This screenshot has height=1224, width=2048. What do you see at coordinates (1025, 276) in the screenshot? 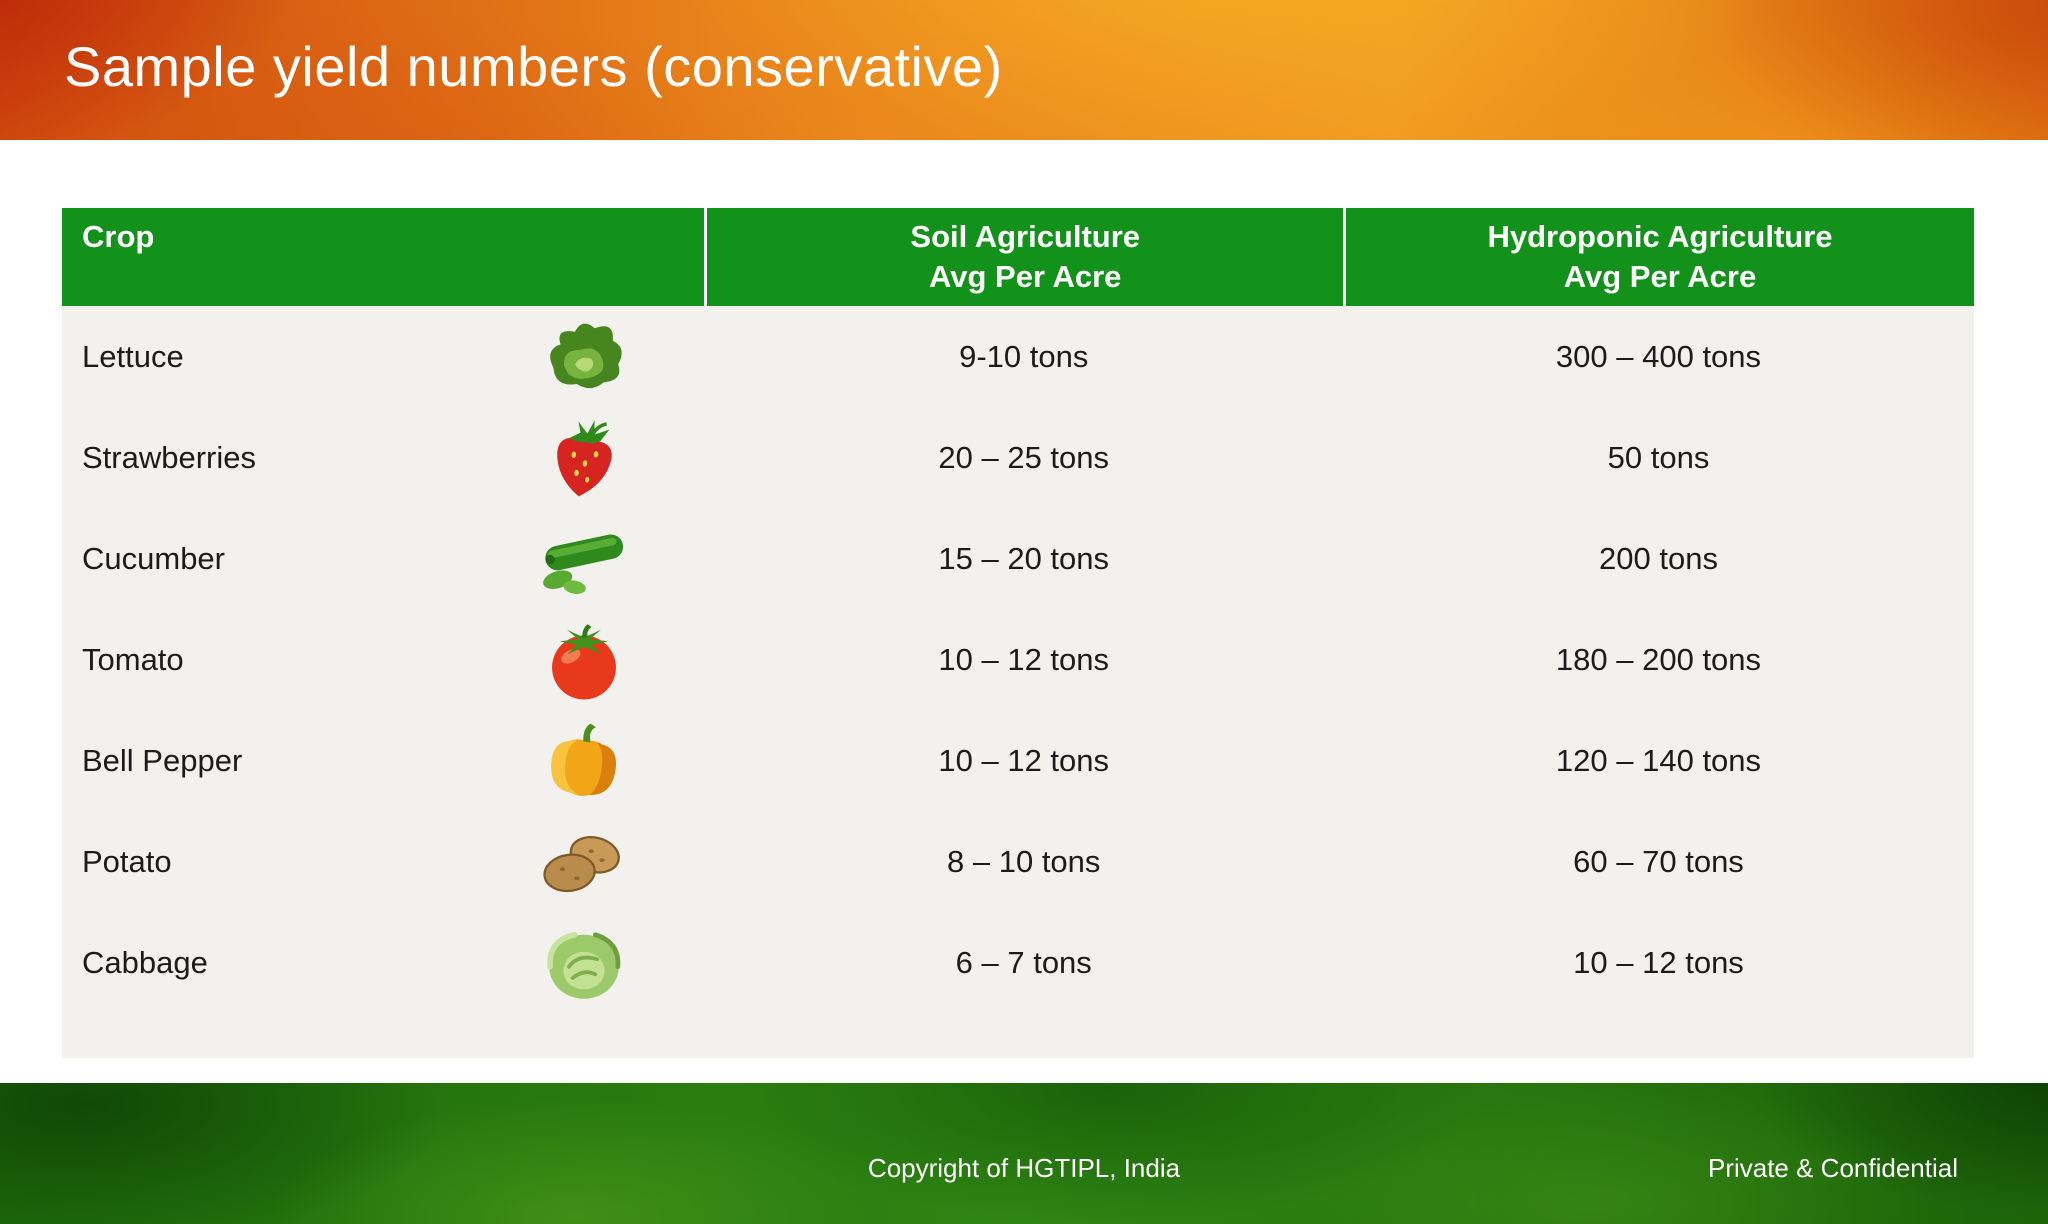
I see `header-soil-line2: Avg Per Acre` at bounding box center [1025, 276].